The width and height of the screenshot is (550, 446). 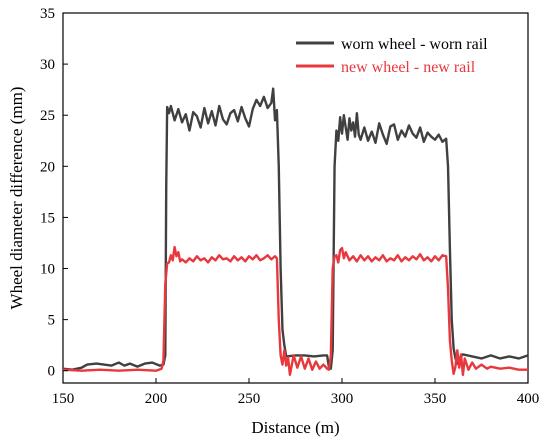 I want to click on y-tick-label: 10, so click(x=47, y=270).